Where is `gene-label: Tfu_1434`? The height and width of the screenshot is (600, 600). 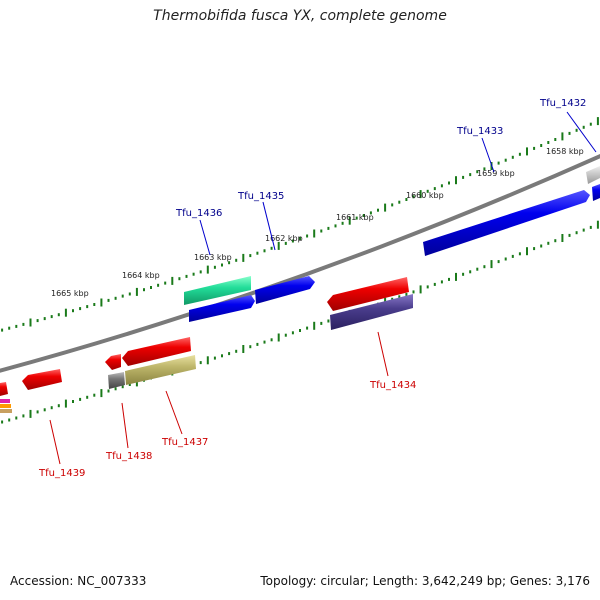 gene-label: Tfu_1434 is located at coordinates (392, 385).